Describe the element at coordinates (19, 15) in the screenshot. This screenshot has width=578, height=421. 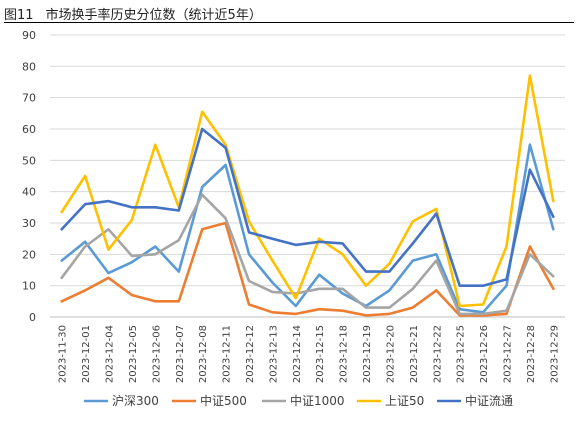
I see `figure-label: 图11` at that location.